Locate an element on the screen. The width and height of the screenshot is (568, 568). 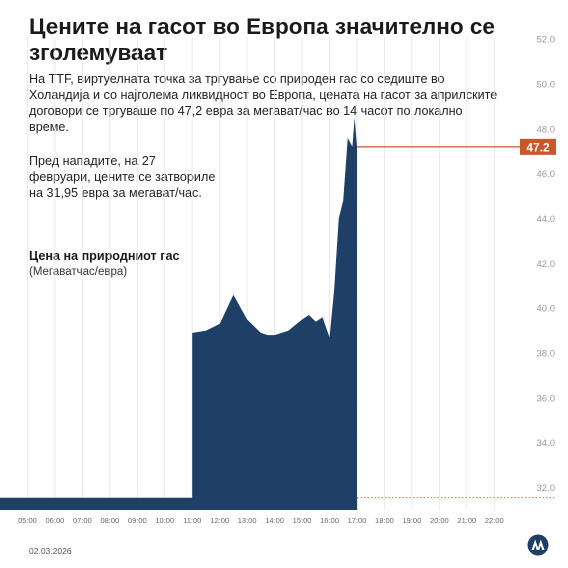
chart-title: Цена на природниот гас is located at coordinates (104, 256).